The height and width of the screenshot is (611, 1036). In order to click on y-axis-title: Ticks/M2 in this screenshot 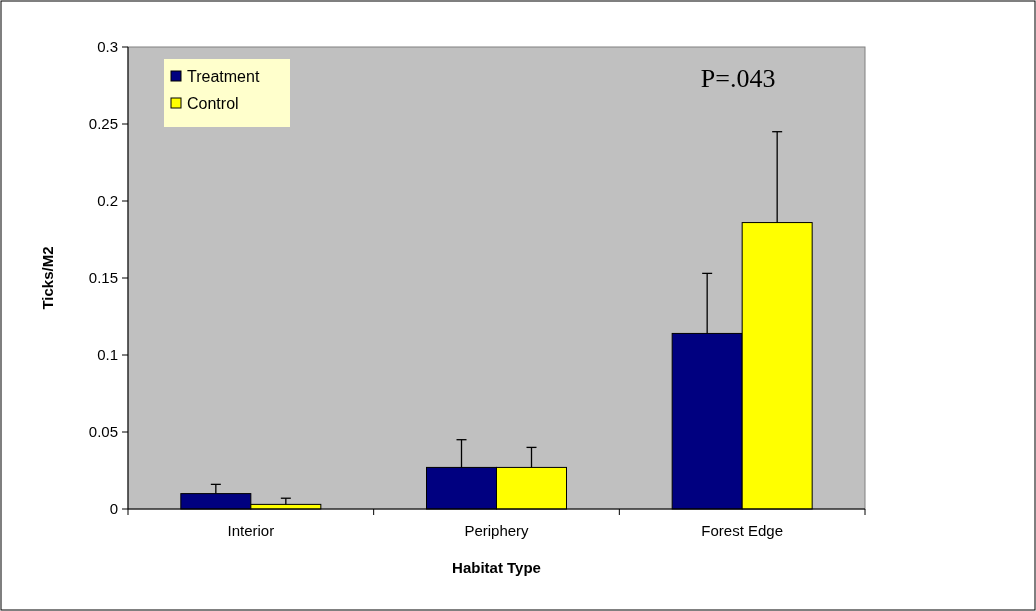, I will do `click(47, 278)`.